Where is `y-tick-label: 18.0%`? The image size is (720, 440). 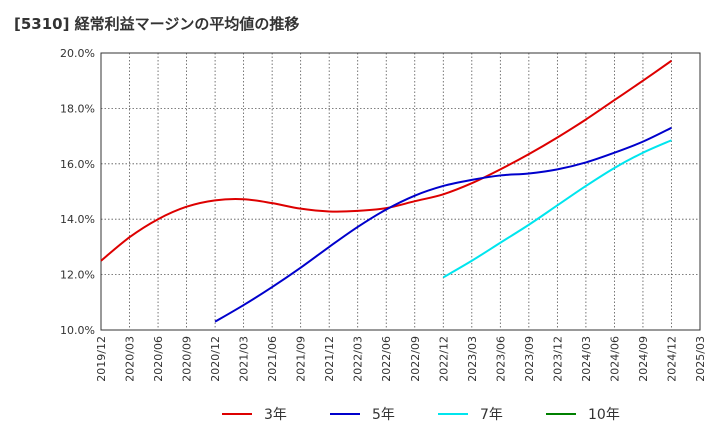 y-tick-label: 18.0% is located at coordinates (77, 108).